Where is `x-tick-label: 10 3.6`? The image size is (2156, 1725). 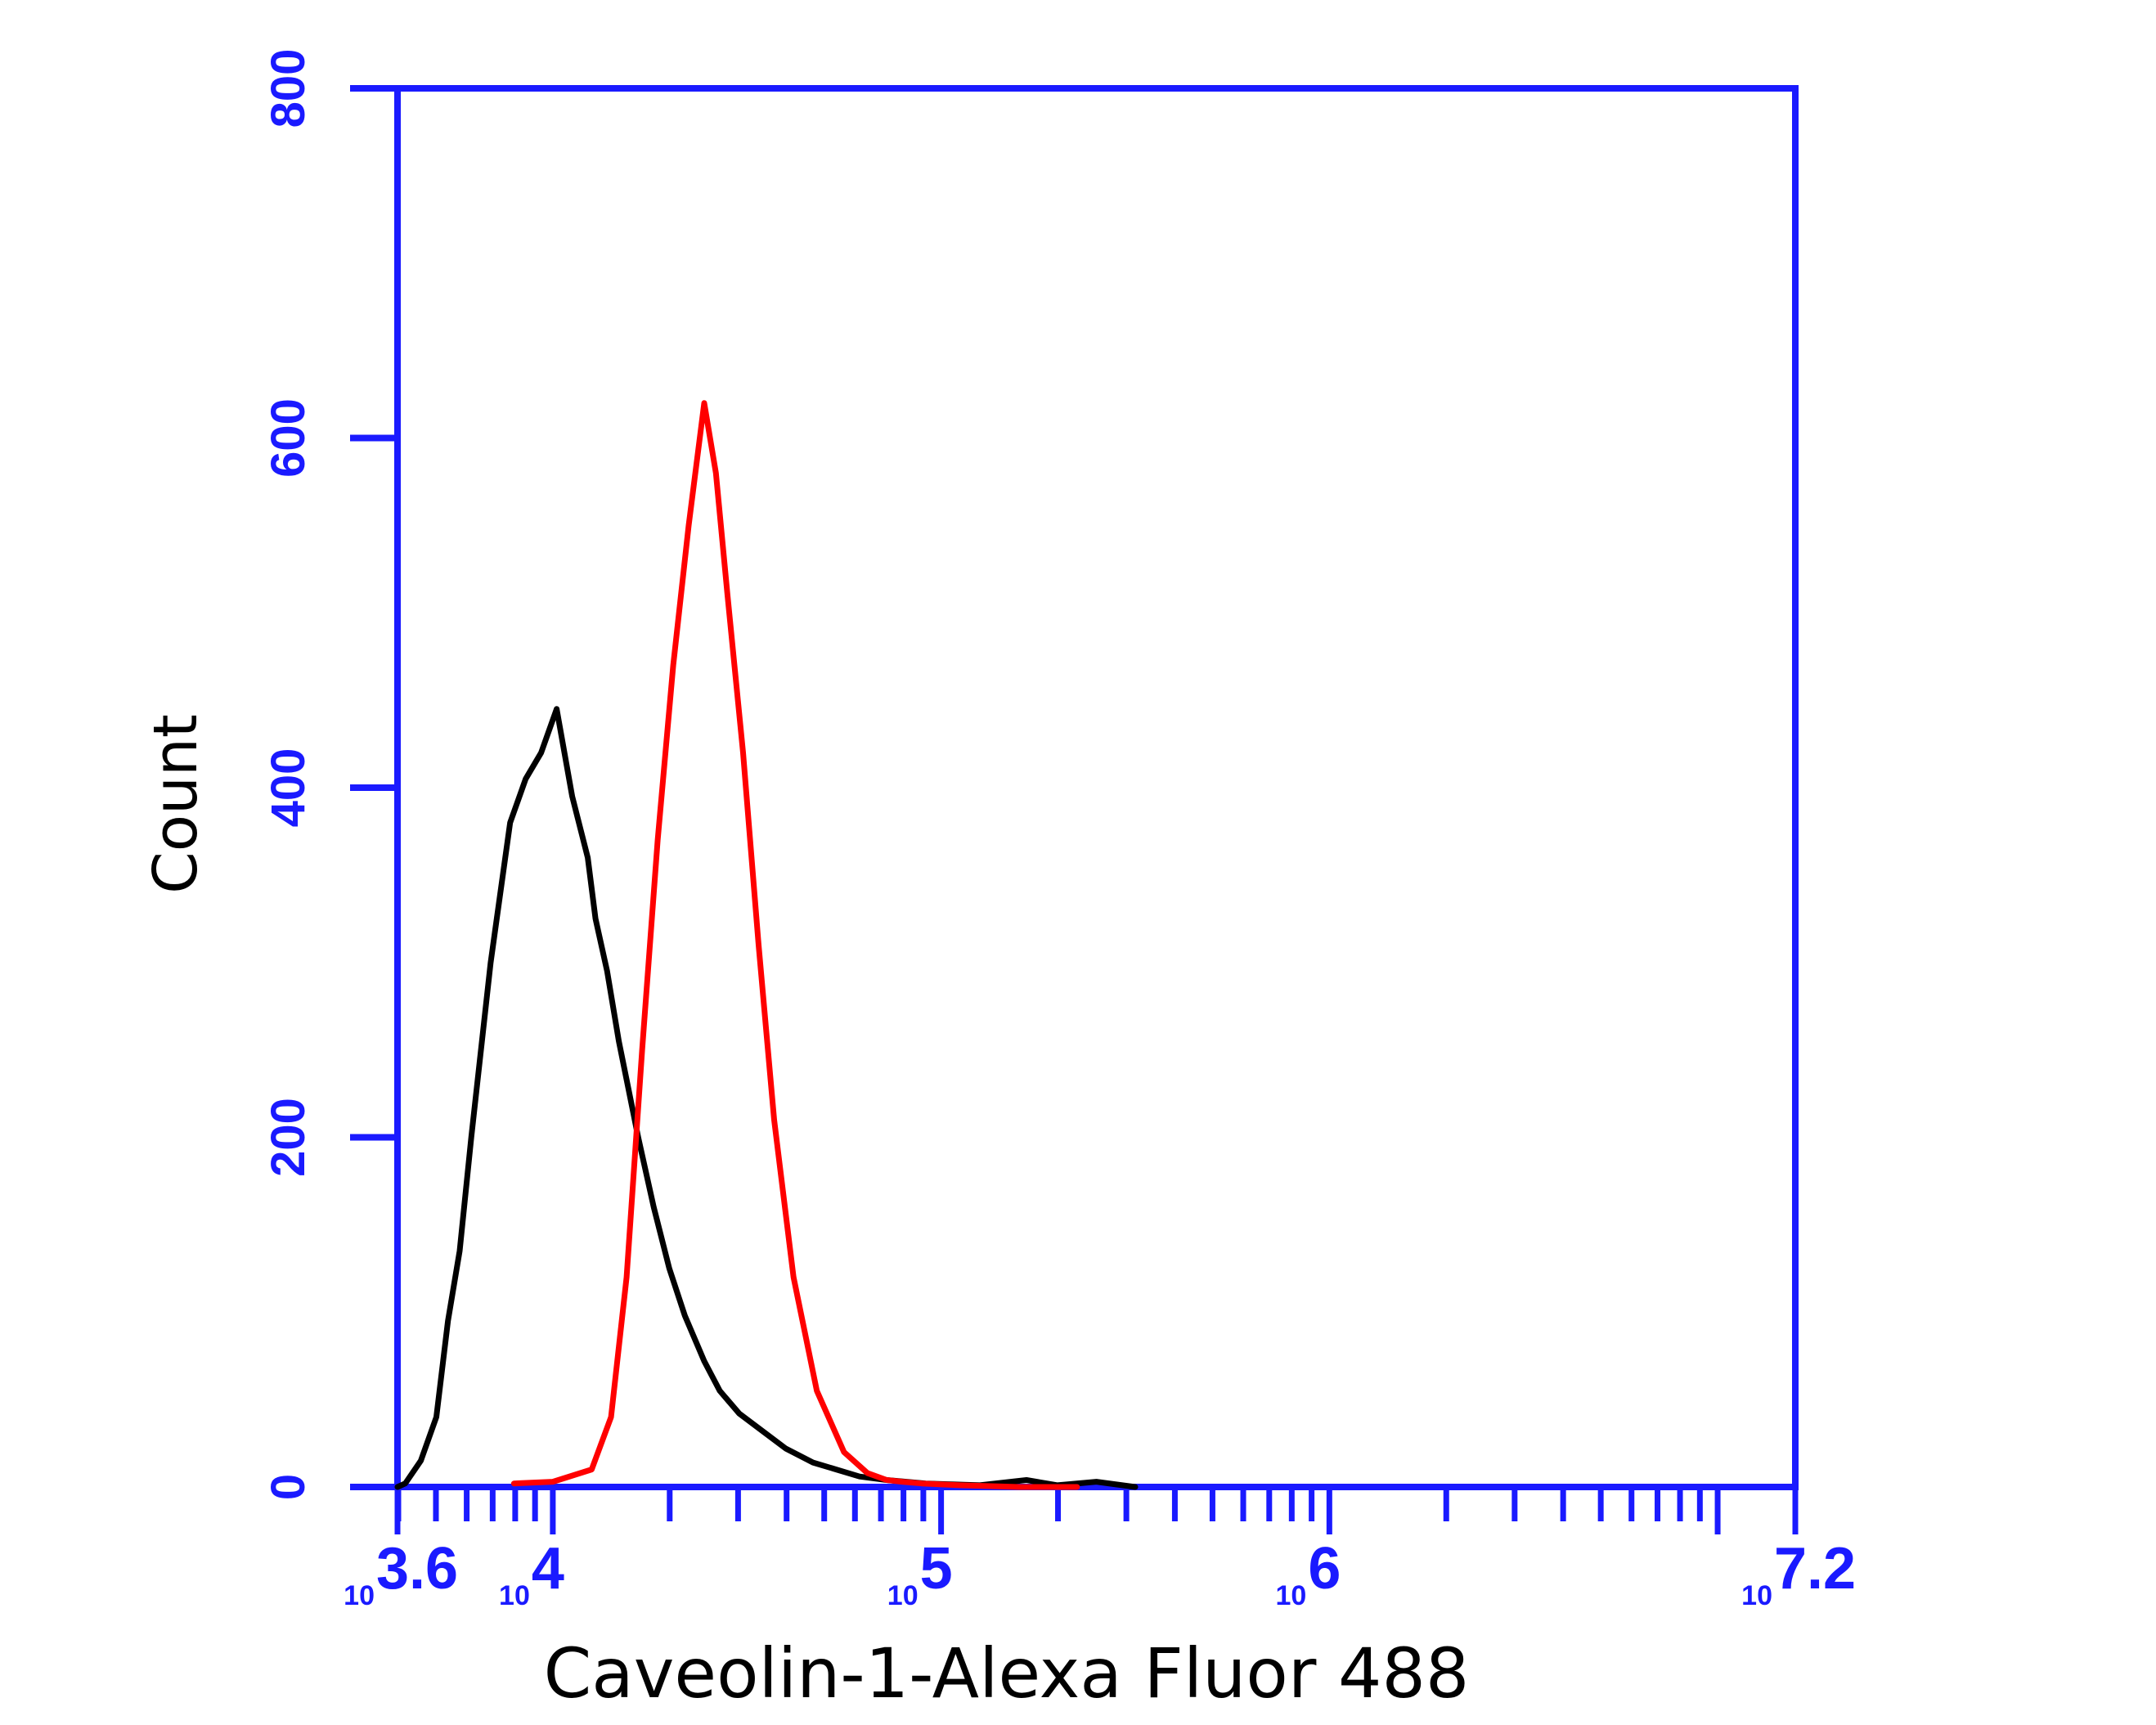 x-tick-label: 10 3.6 is located at coordinates (401, 1574).